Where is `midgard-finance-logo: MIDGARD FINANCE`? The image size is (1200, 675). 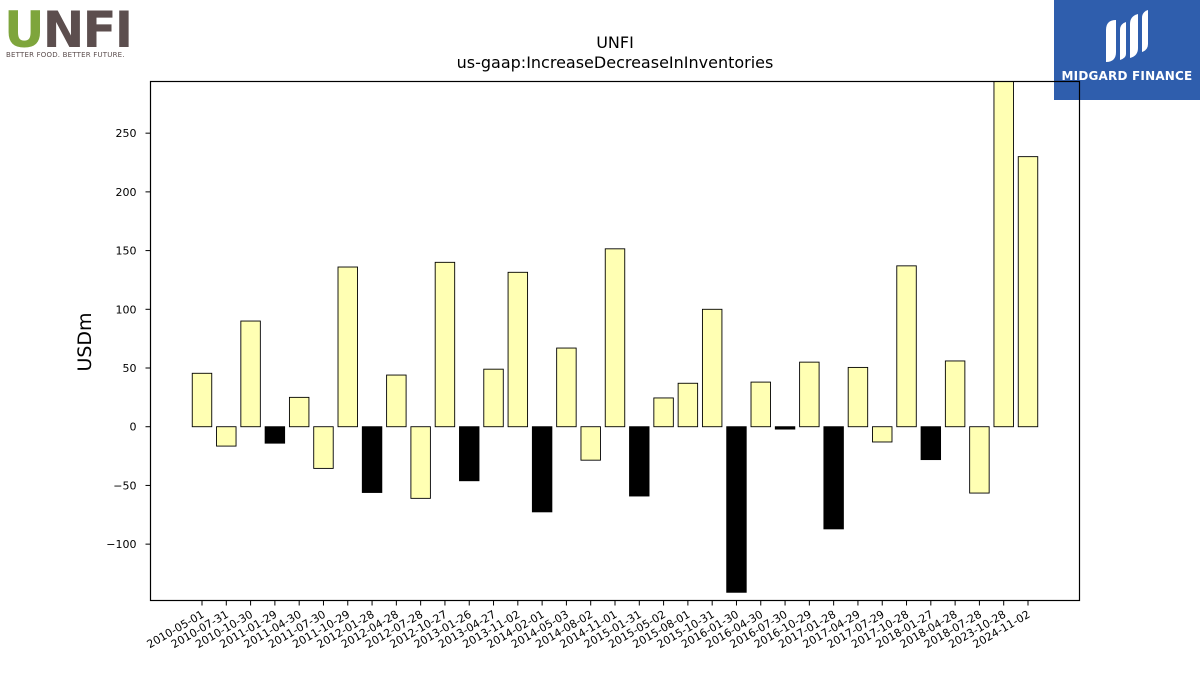 midgard-finance-logo: MIDGARD FINANCE is located at coordinates (1127, 50).